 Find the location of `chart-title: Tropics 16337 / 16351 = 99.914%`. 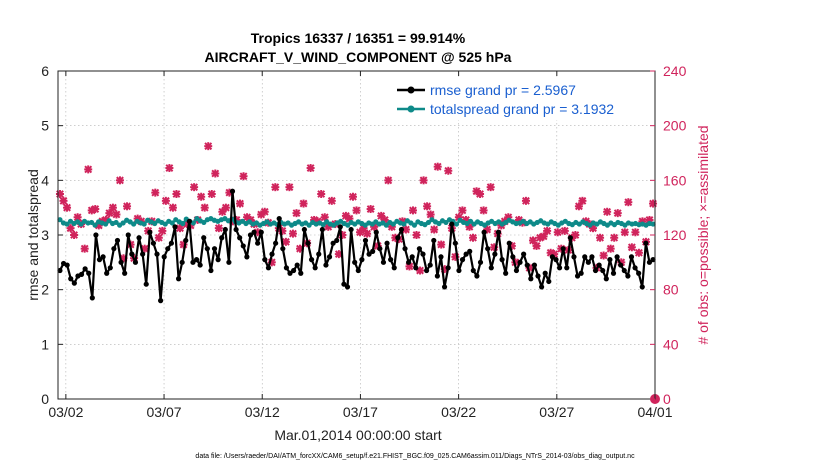

chart-title: Tropics 16337 / 16351 = 99.914% is located at coordinates (358, 38).